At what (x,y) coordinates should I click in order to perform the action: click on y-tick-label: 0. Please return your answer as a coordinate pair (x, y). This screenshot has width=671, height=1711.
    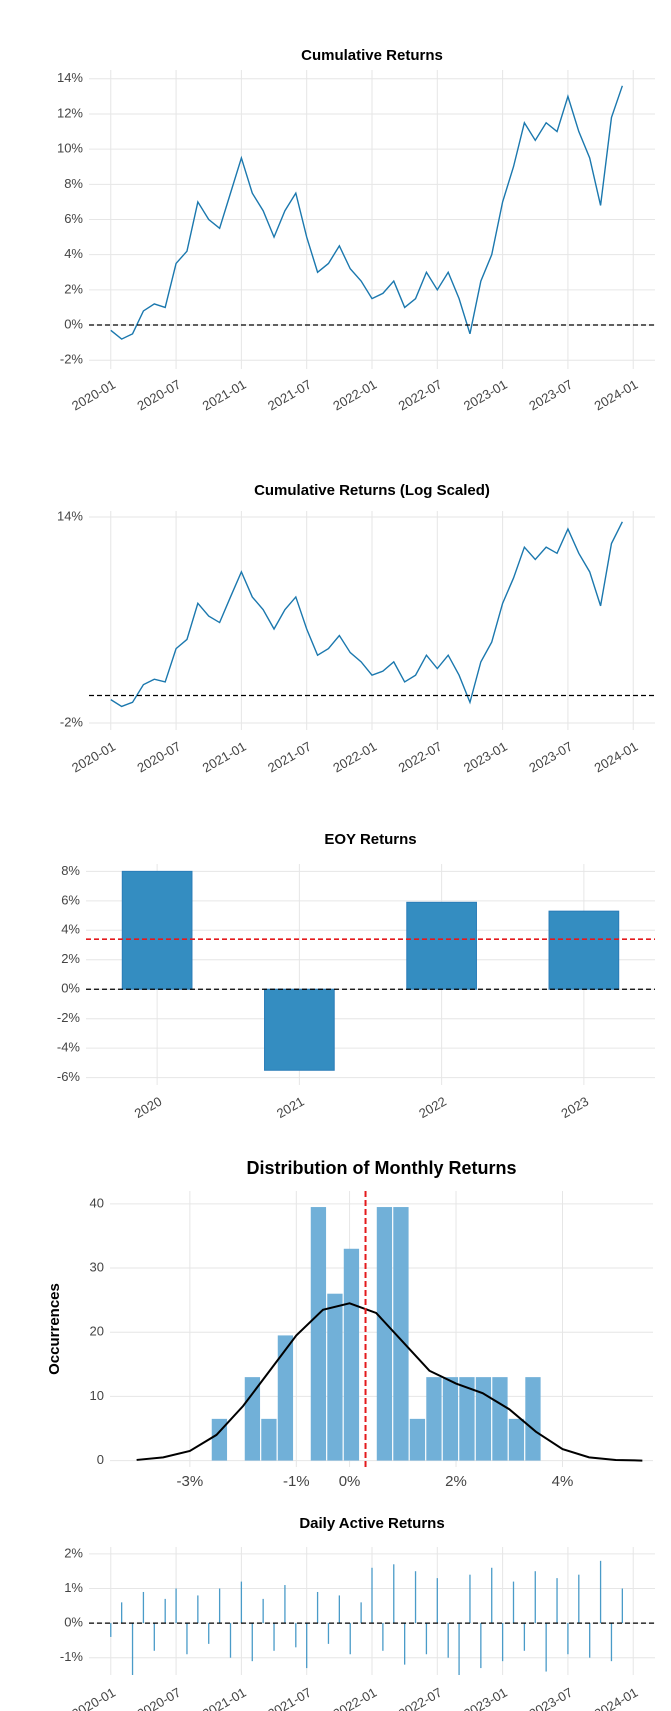
    Looking at the image, I should click on (100, 1459).